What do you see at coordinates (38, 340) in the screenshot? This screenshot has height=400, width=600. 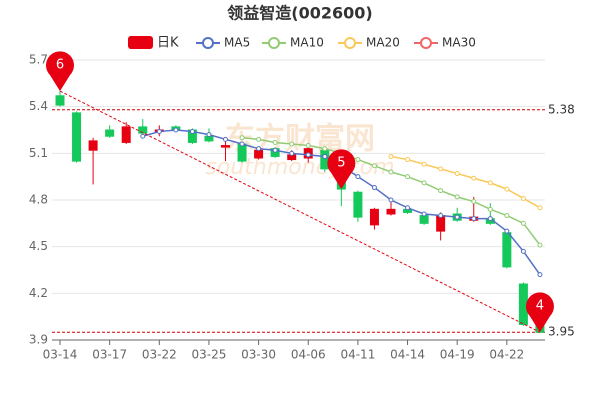 I see `y-tick-label: 3.9` at bounding box center [38, 340].